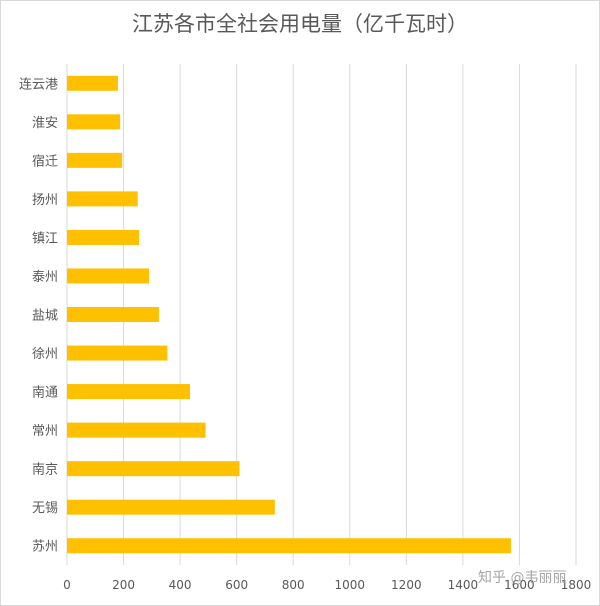 The width and height of the screenshot is (600, 606). I want to click on category-label: 徐州, so click(45, 354).